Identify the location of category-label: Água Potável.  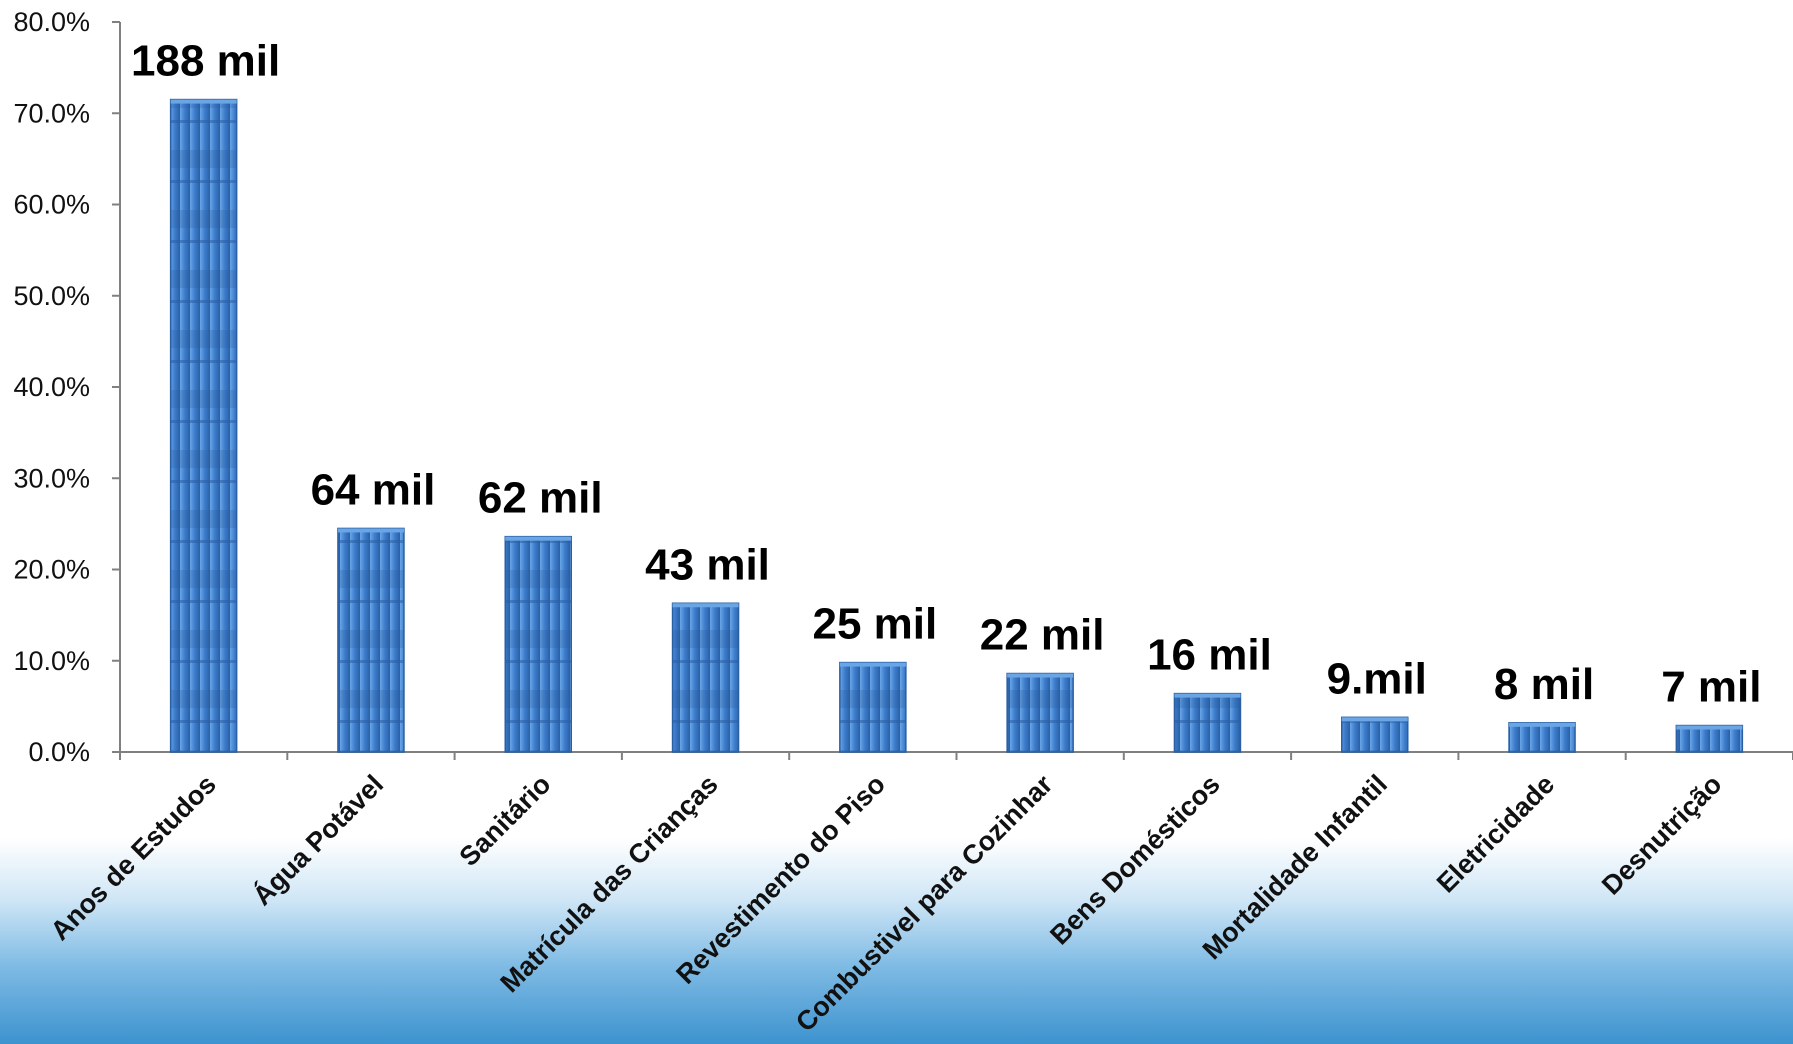
(317, 839).